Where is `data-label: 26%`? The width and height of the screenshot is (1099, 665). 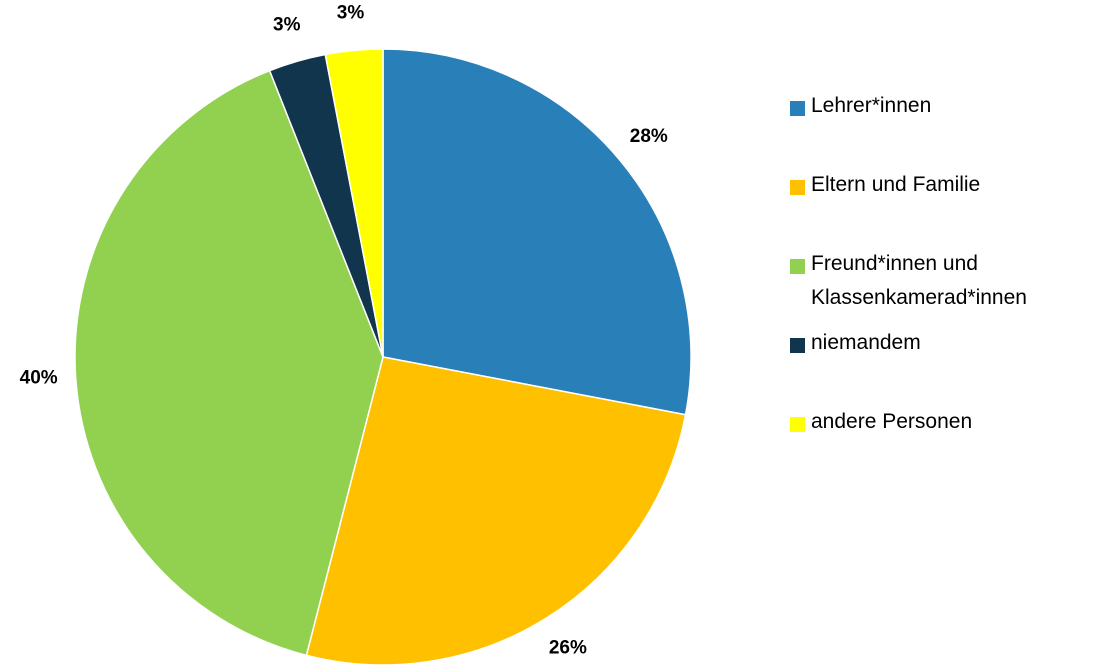 data-label: 26% is located at coordinates (568, 647).